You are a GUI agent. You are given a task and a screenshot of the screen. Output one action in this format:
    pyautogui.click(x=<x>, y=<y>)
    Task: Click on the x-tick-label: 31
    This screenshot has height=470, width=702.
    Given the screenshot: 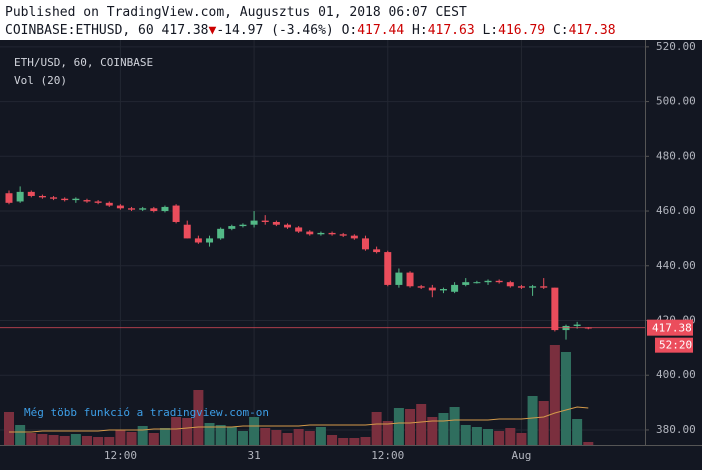 What is the action you would take?
    pyautogui.click(x=253, y=455)
    